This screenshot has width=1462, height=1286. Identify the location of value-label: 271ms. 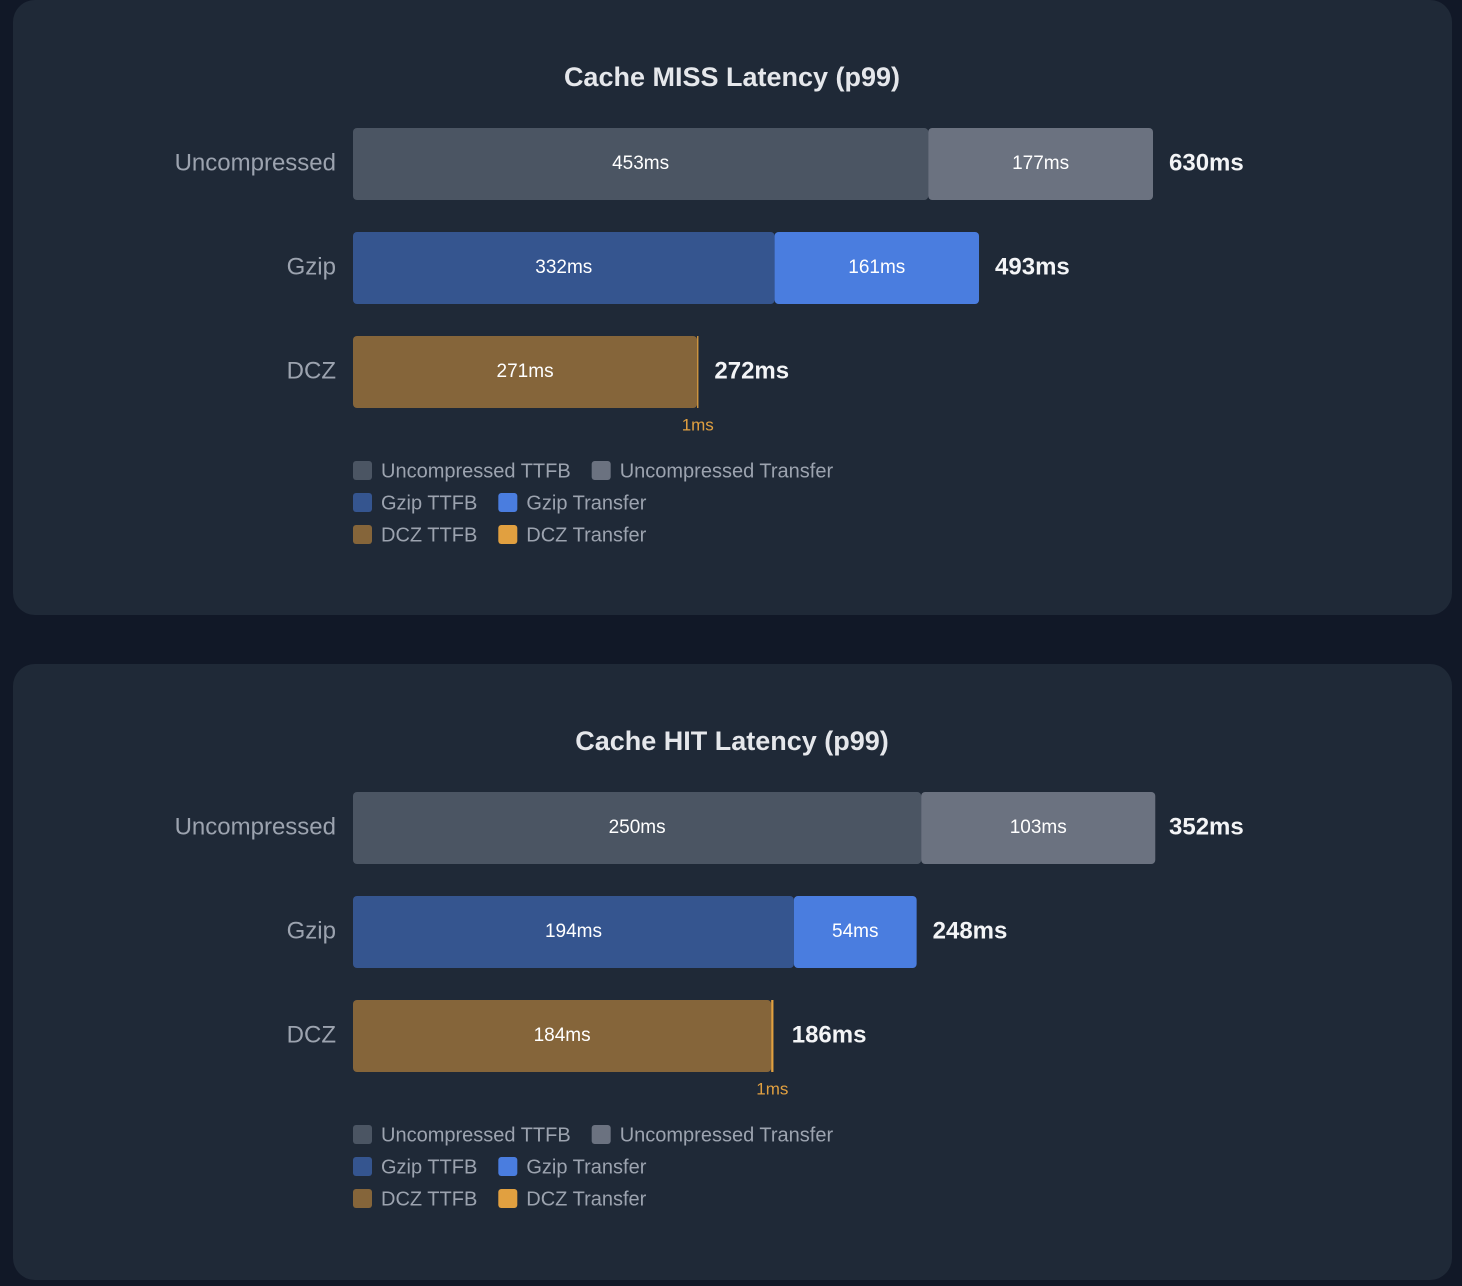
(525, 371).